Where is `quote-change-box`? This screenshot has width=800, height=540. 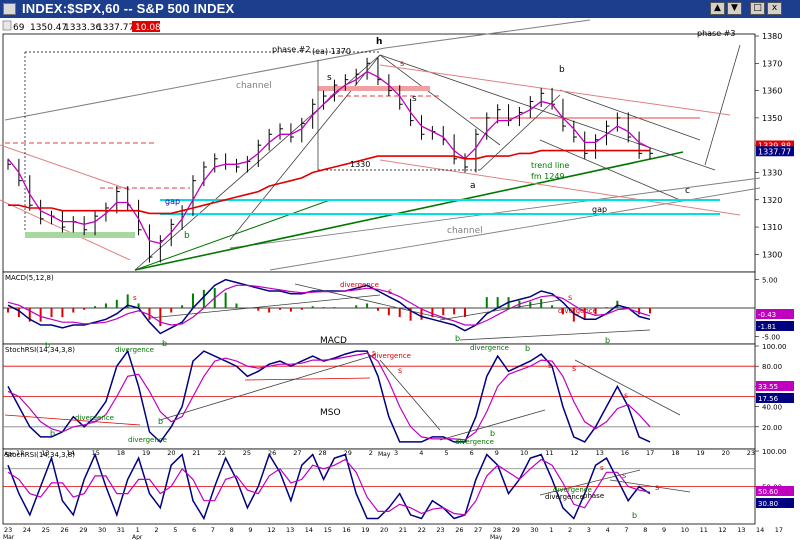 quote-change-box is located at coordinates (146, 26).